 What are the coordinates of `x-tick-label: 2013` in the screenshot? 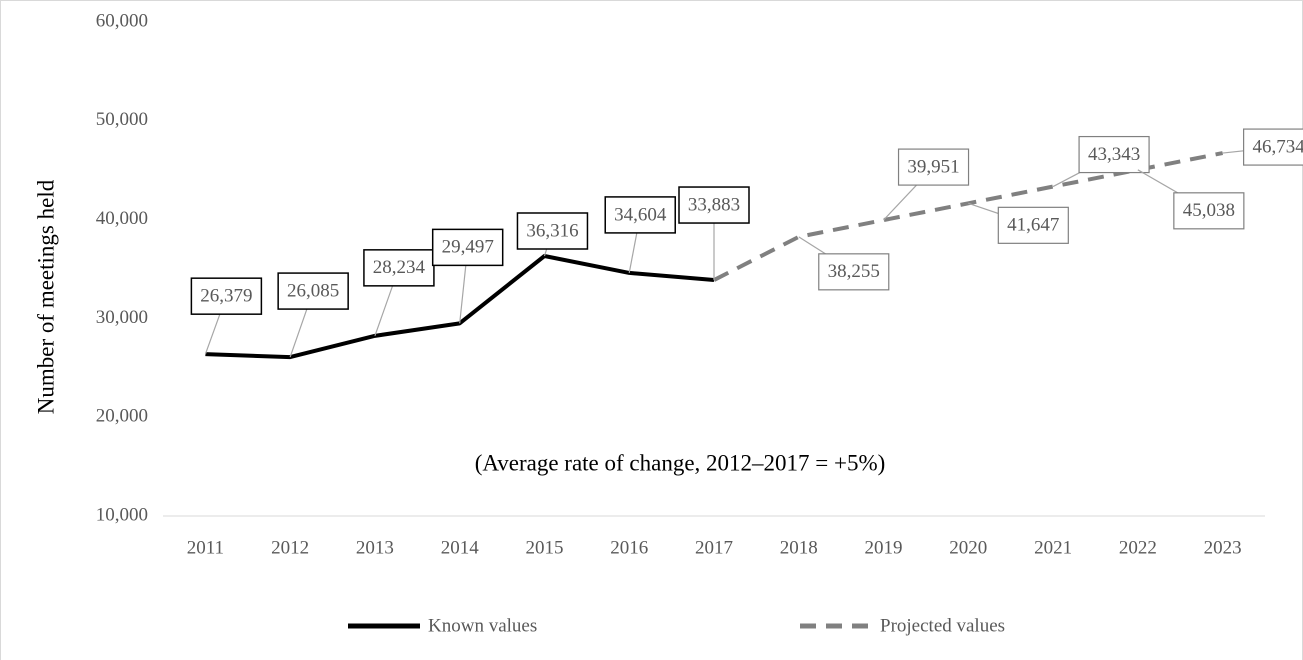 It's located at (375, 547).